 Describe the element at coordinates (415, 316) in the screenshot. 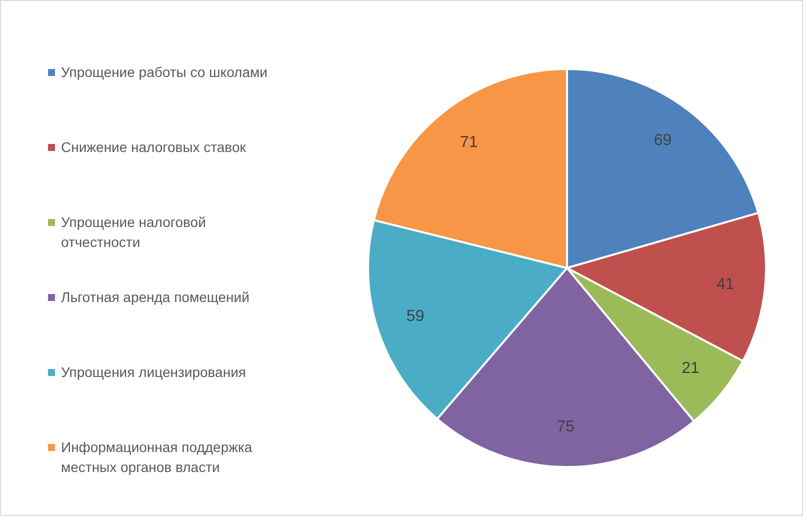

I see `data-label: 59` at that location.